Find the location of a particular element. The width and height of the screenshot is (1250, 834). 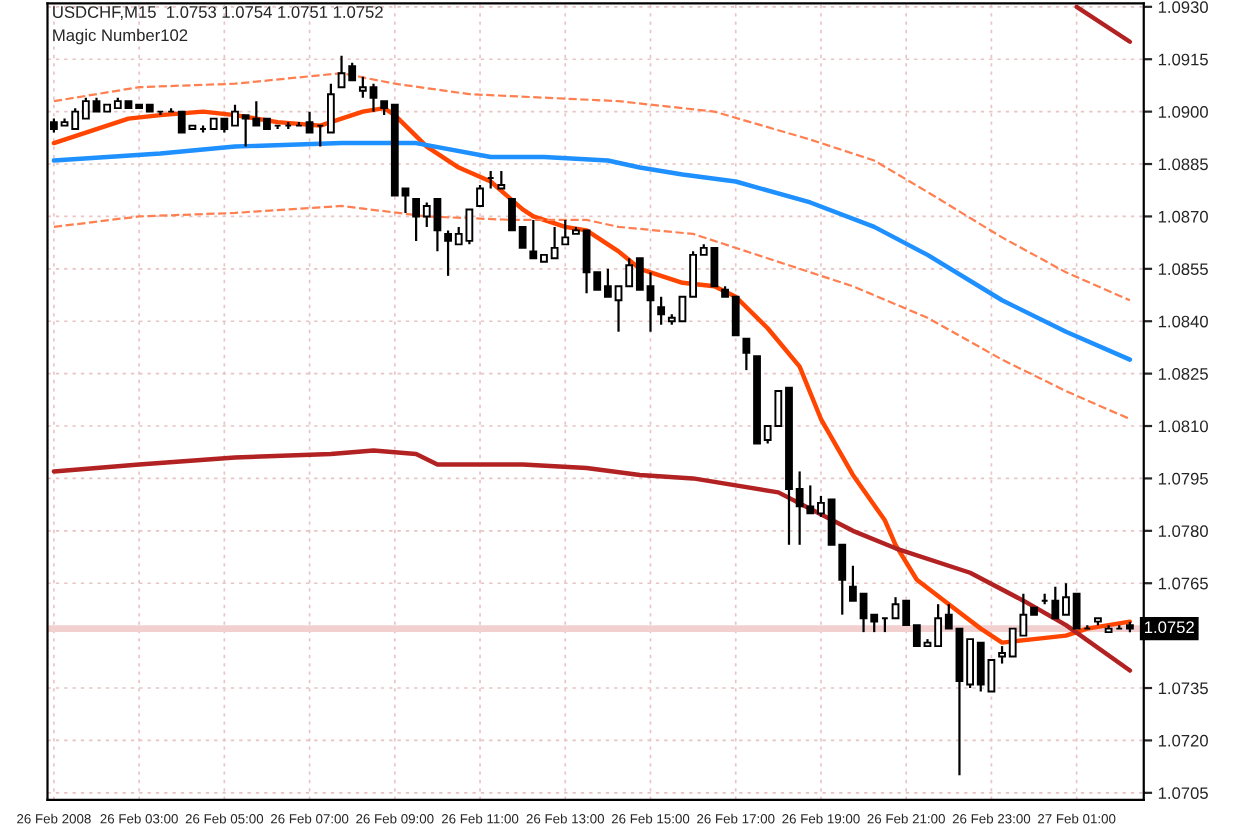

y-tick-label: 1.0720 is located at coordinates (1183, 740).